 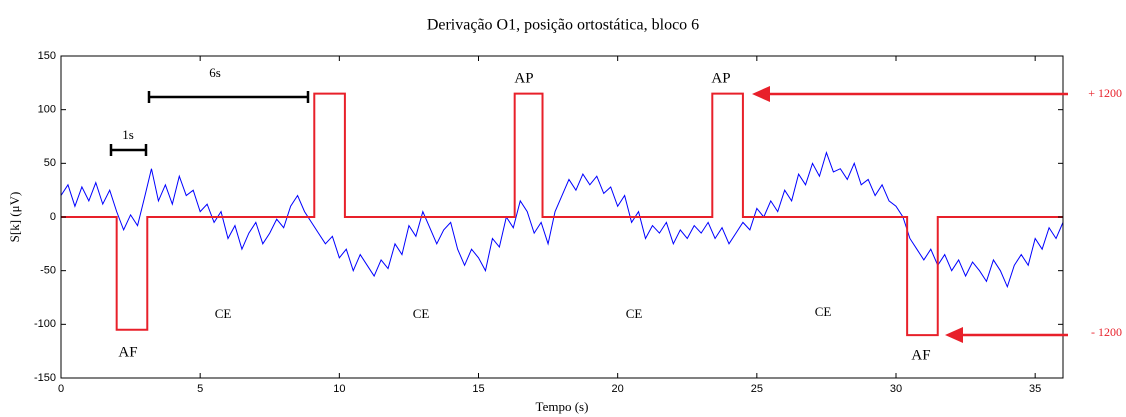 What do you see at coordinates (47, 110) in the screenshot?
I see `y-tick-label: 100` at bounding box center [47, 110].